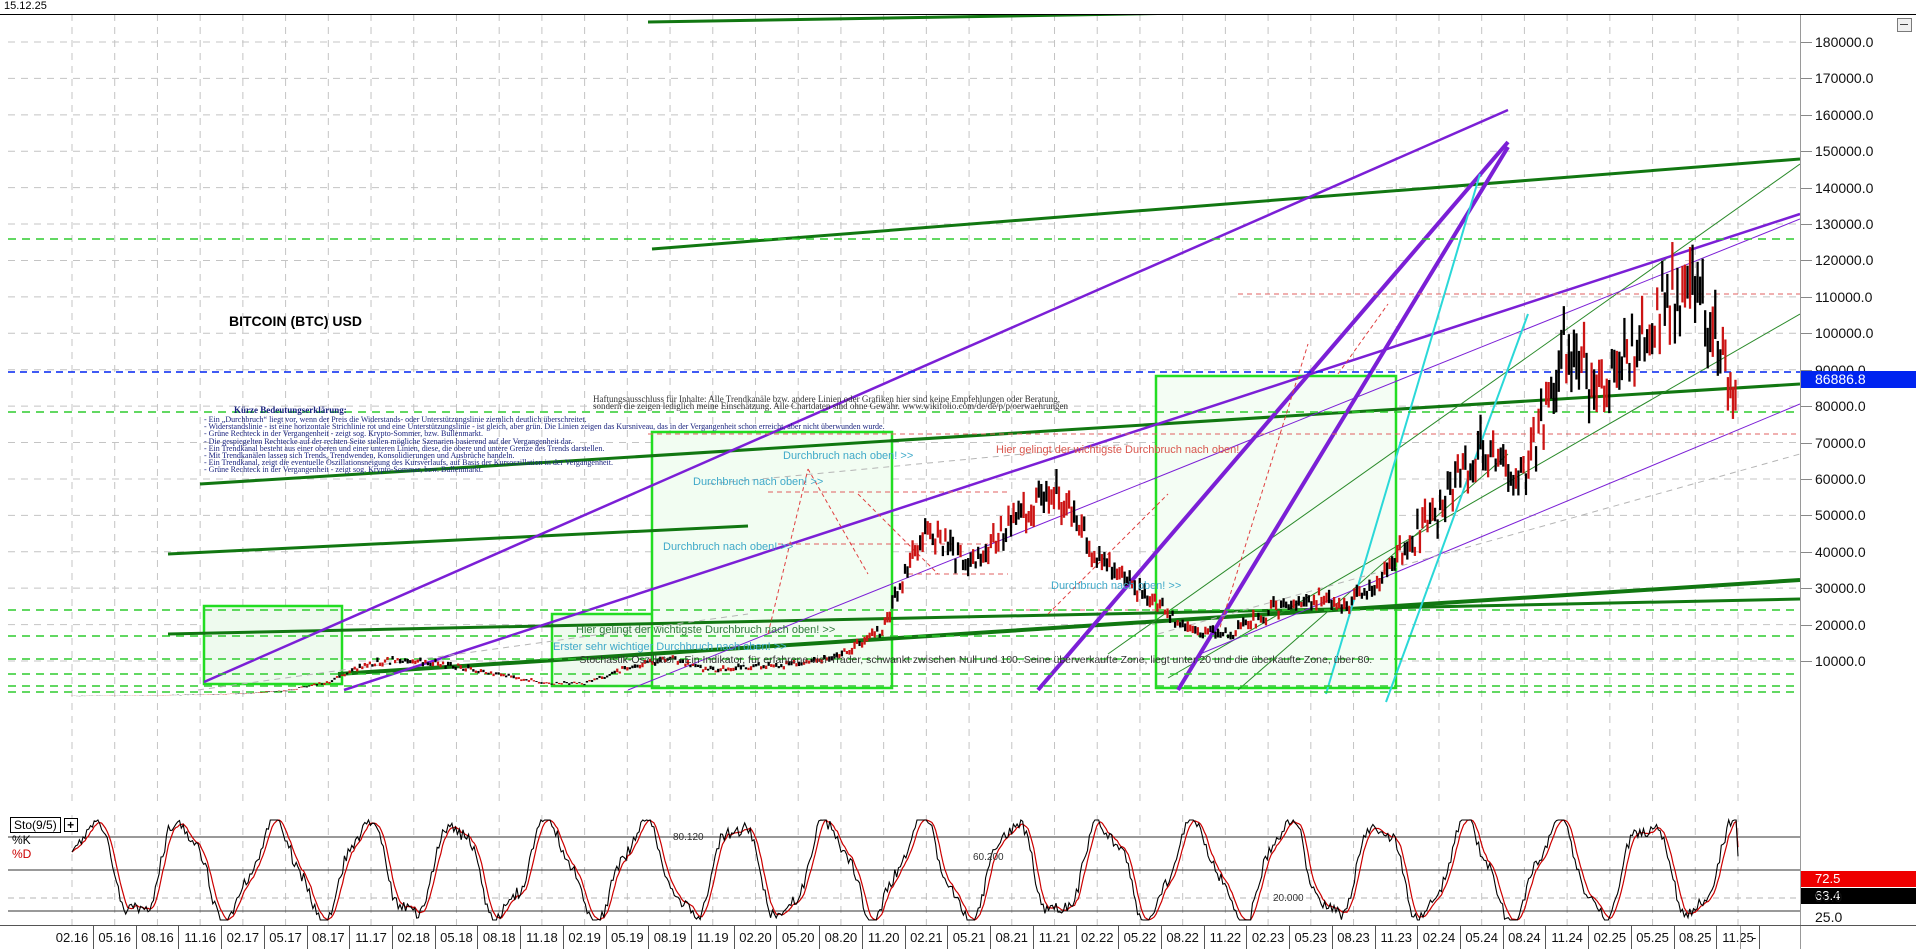  I want to click on price-axis-tick-label: 40000.0, so click(1840, 551).